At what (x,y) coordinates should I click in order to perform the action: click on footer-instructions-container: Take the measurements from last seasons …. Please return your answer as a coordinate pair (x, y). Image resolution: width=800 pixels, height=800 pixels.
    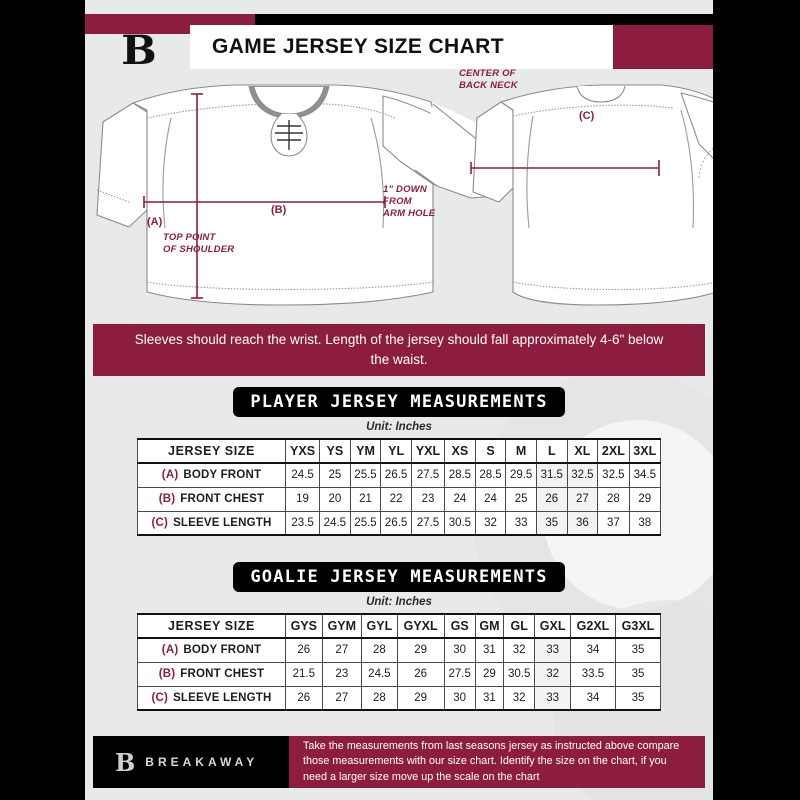
    Looking at the image, I should click on (497, 762).